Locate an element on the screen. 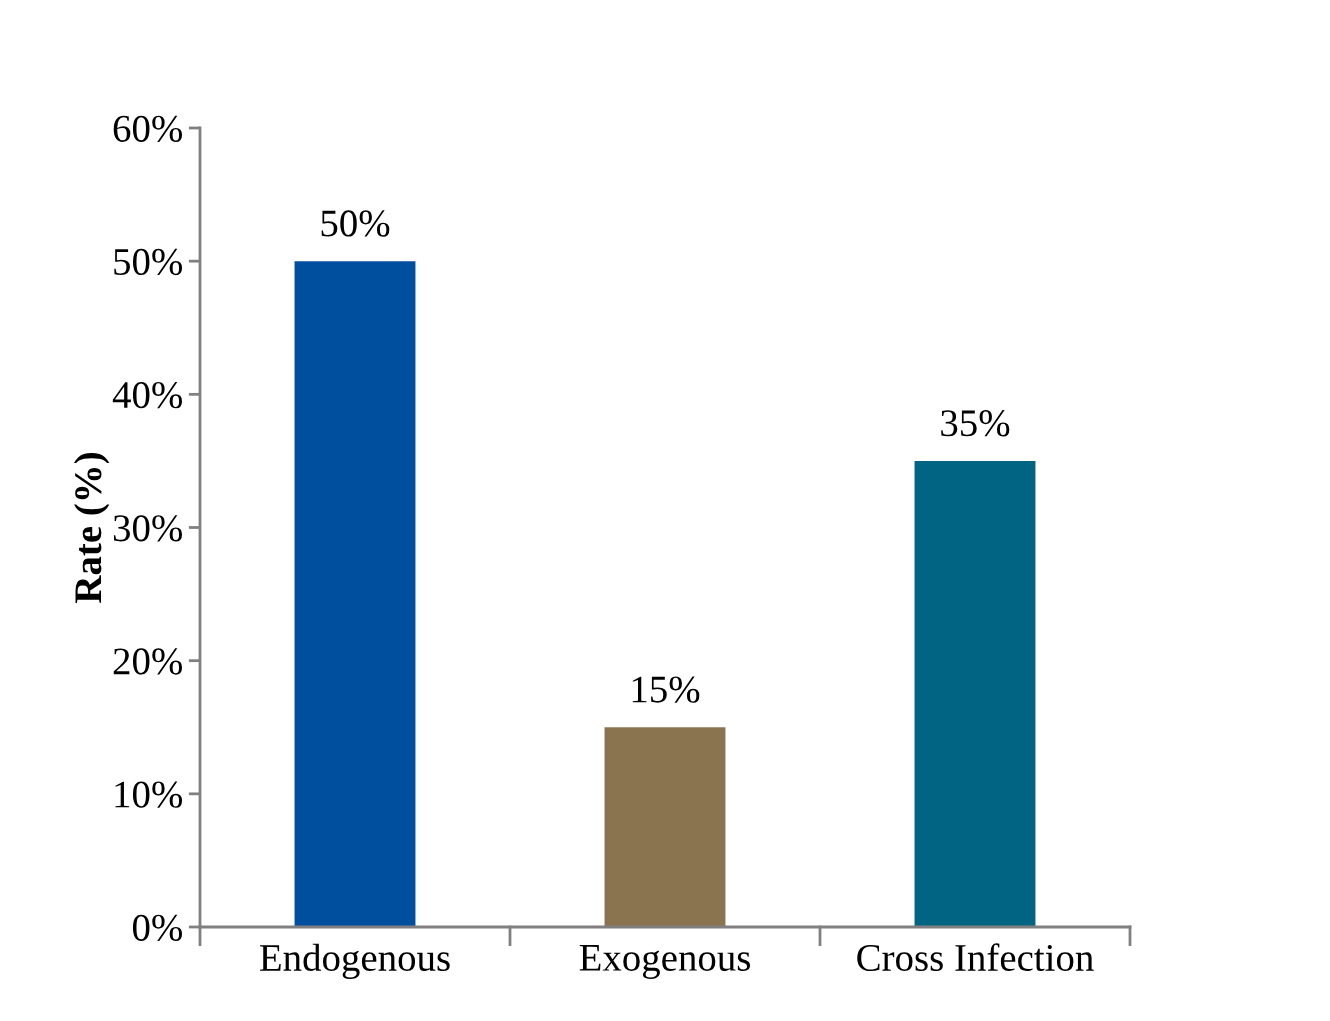 The image size is (1330, 1021). y-tick-label: 40% is located at coordinates (147, 395).